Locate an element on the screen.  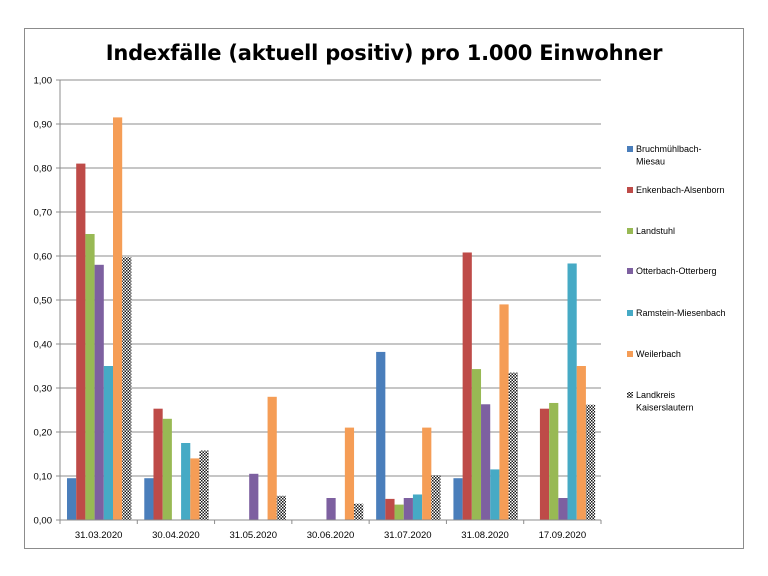
y-tick-label: 0,70 is located at coordinates (43, 213).